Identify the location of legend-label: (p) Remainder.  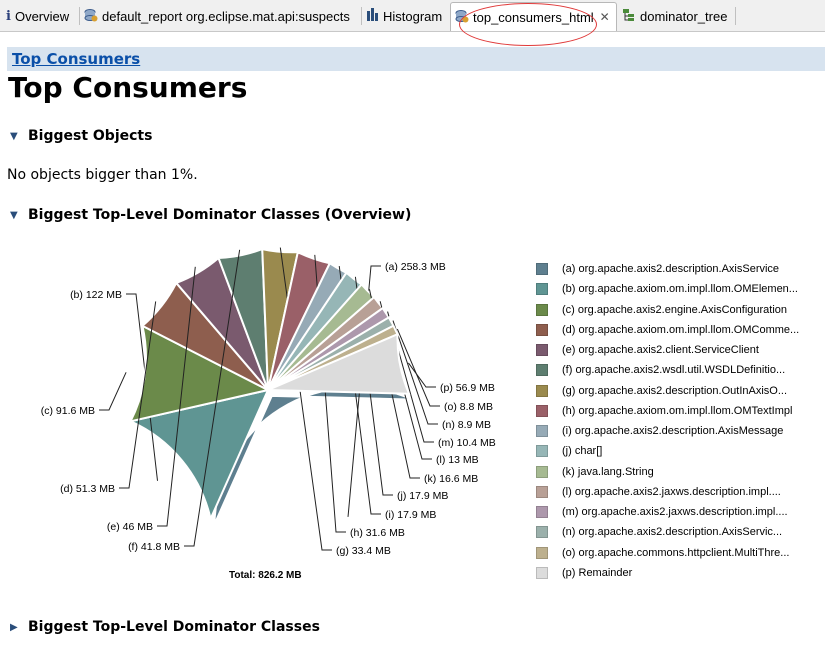
(597, 572).